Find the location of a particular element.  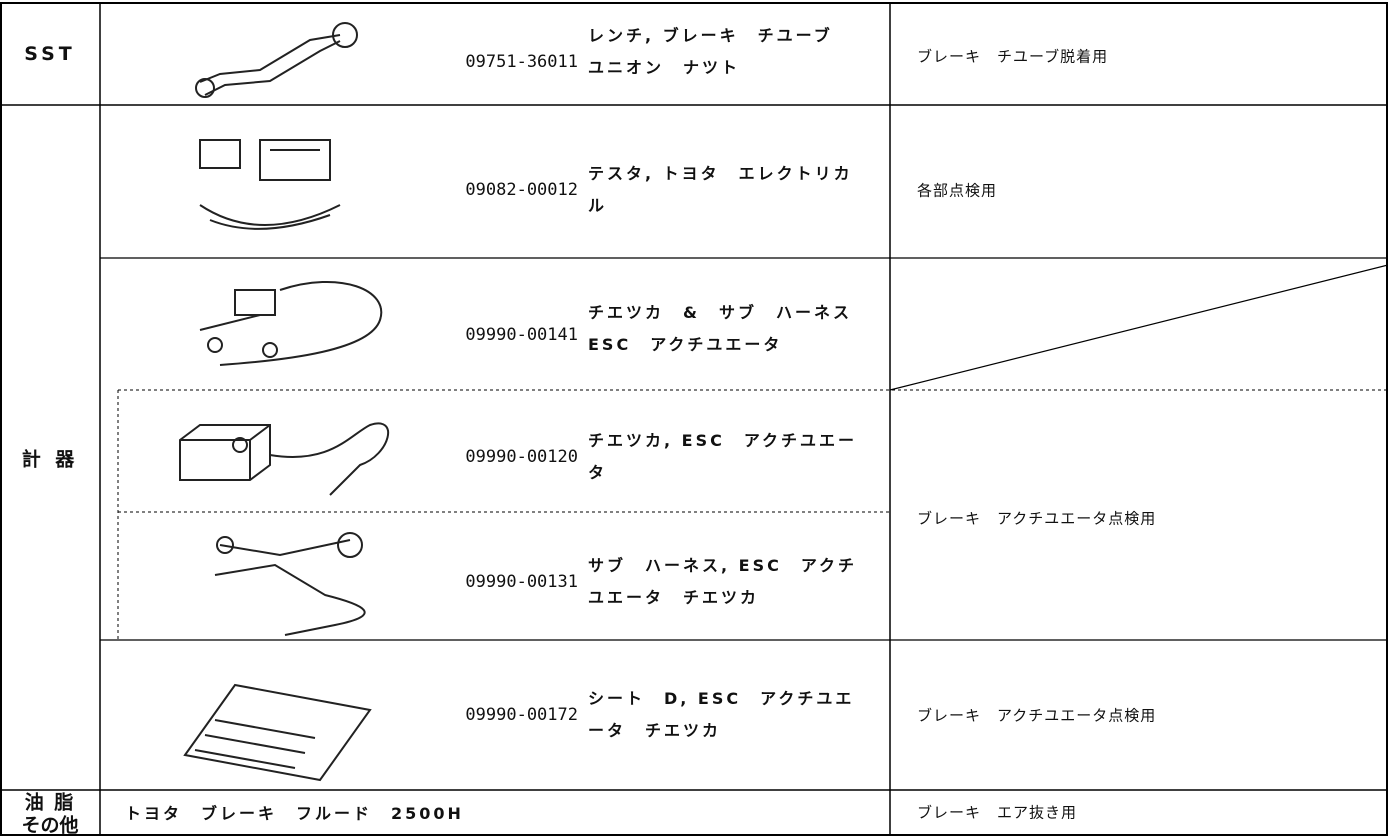

category-label: SST is located at coordinates (50, 54).